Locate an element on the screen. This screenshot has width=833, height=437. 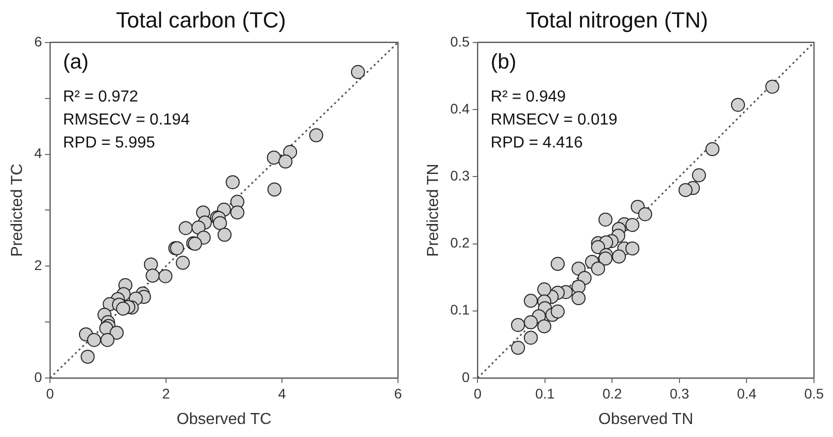
y-tick-label: 0.4 is located at coordinates (460, 108).